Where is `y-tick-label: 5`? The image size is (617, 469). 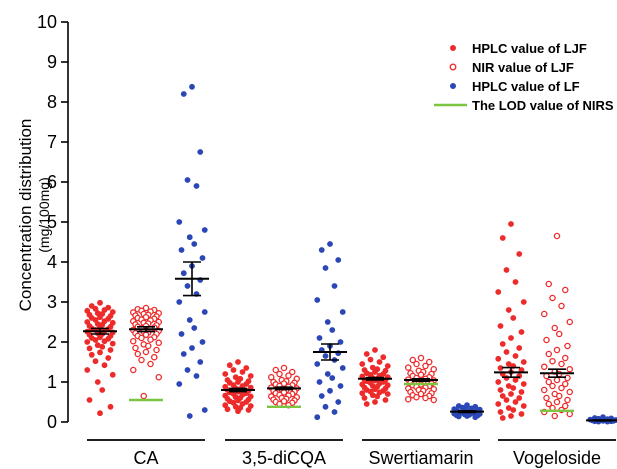 y-tick-label: 5 is located at coordinates (52, 222).